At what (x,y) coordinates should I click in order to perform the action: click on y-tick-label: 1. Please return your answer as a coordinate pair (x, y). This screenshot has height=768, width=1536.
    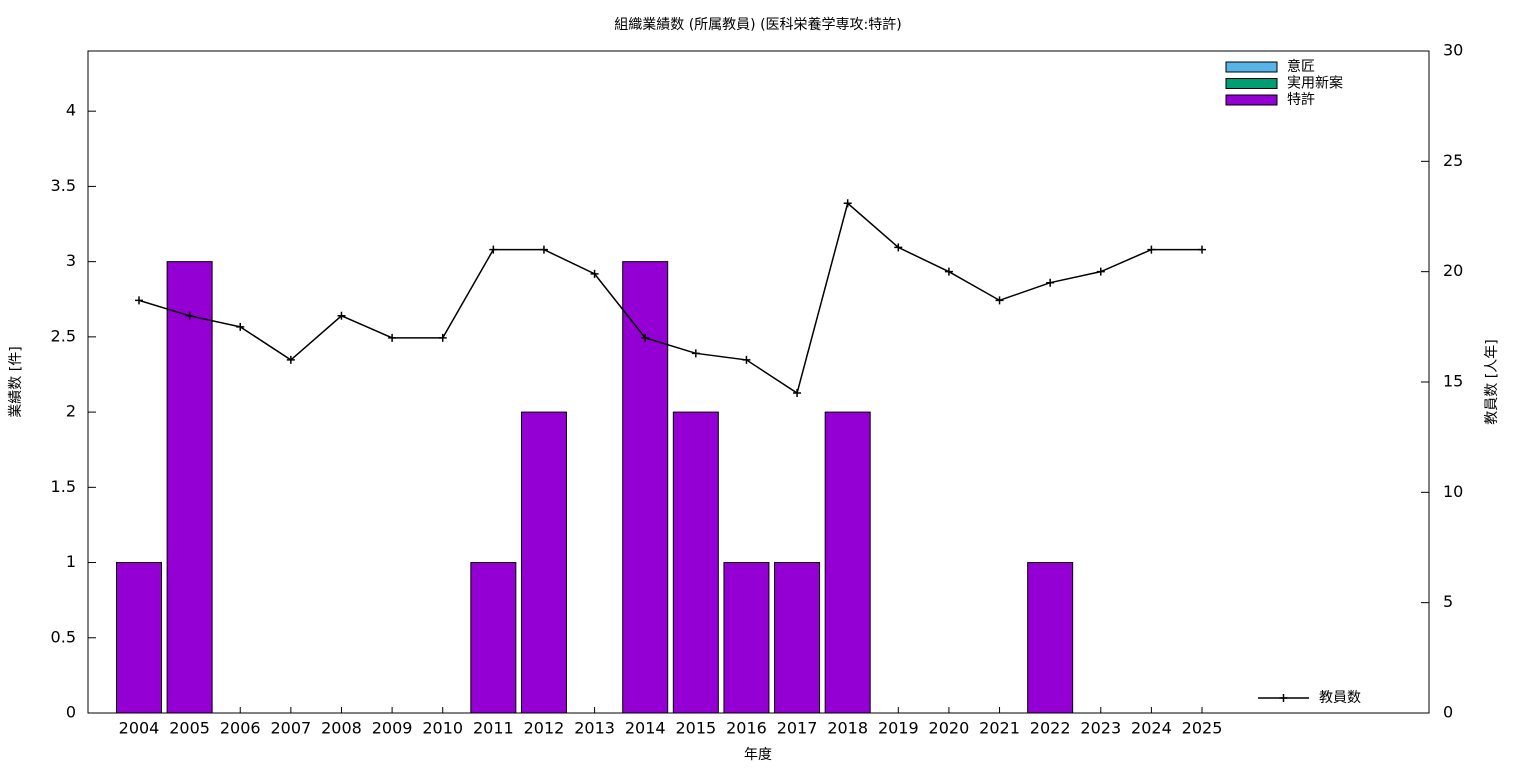
    Looking at the image, I should click on (71, 561).